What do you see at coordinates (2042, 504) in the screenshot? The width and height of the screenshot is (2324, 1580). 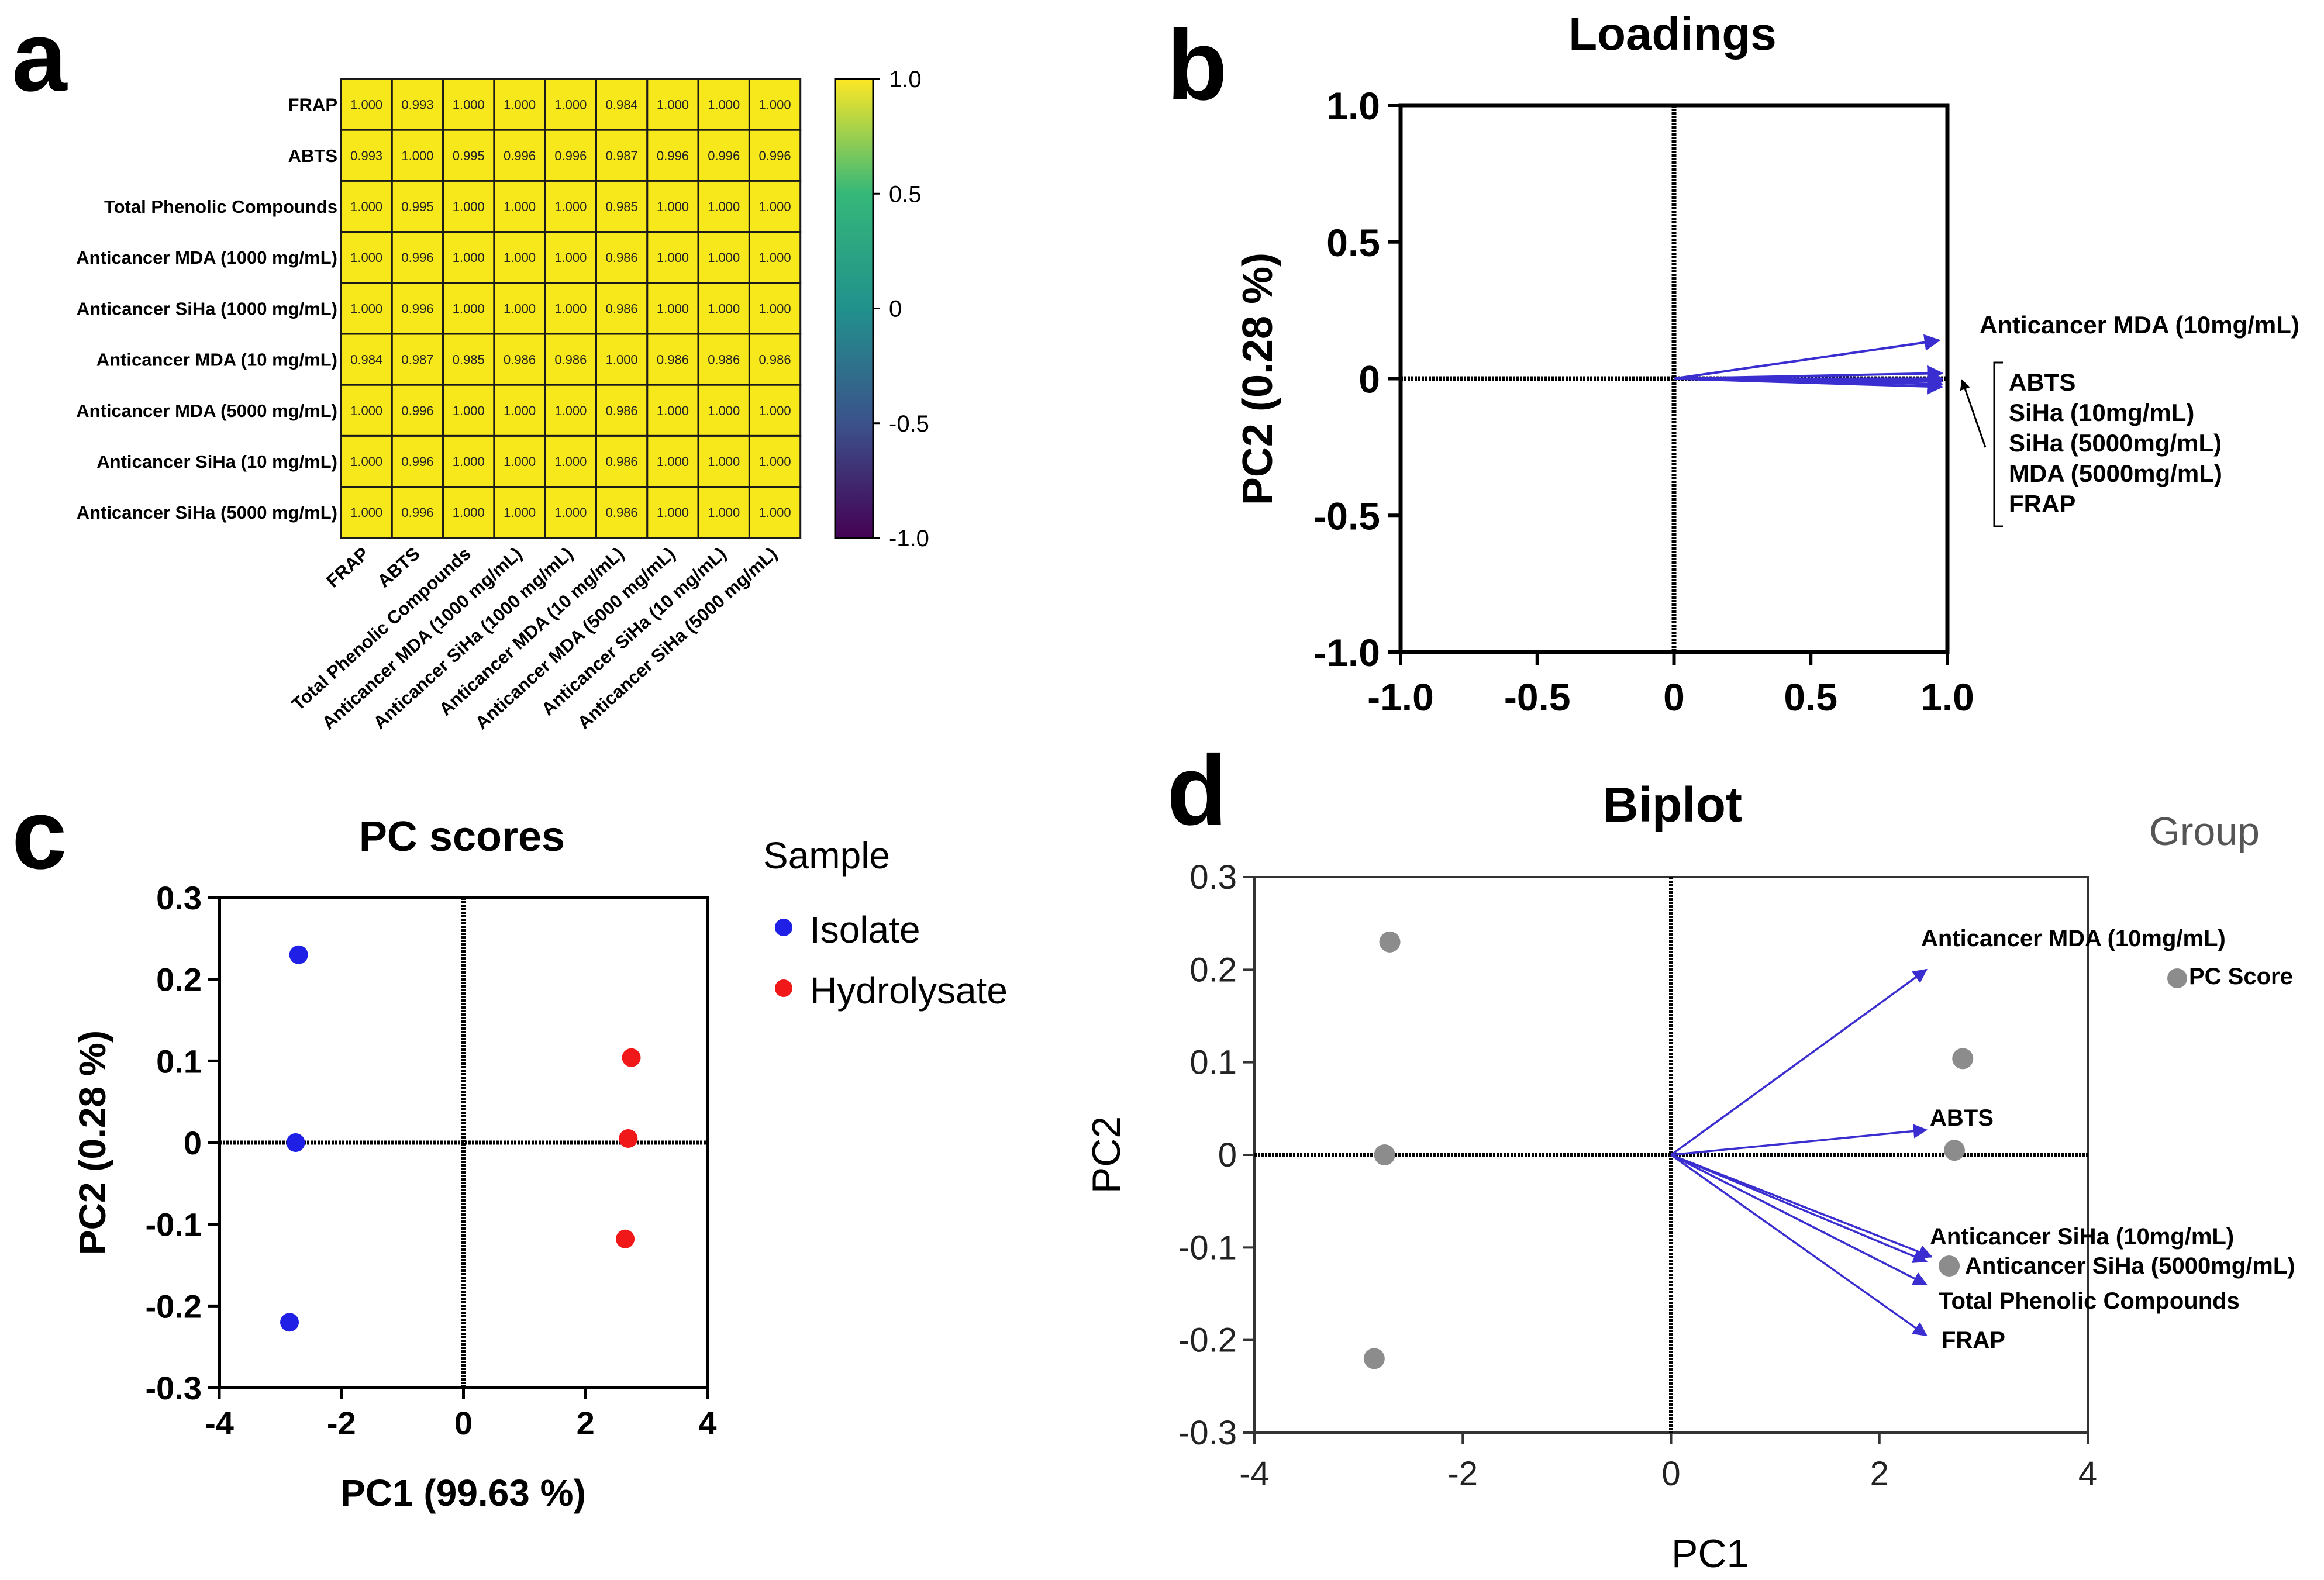 I see `loading-label-frap: FRAP` at bounding box center [2042, 504].